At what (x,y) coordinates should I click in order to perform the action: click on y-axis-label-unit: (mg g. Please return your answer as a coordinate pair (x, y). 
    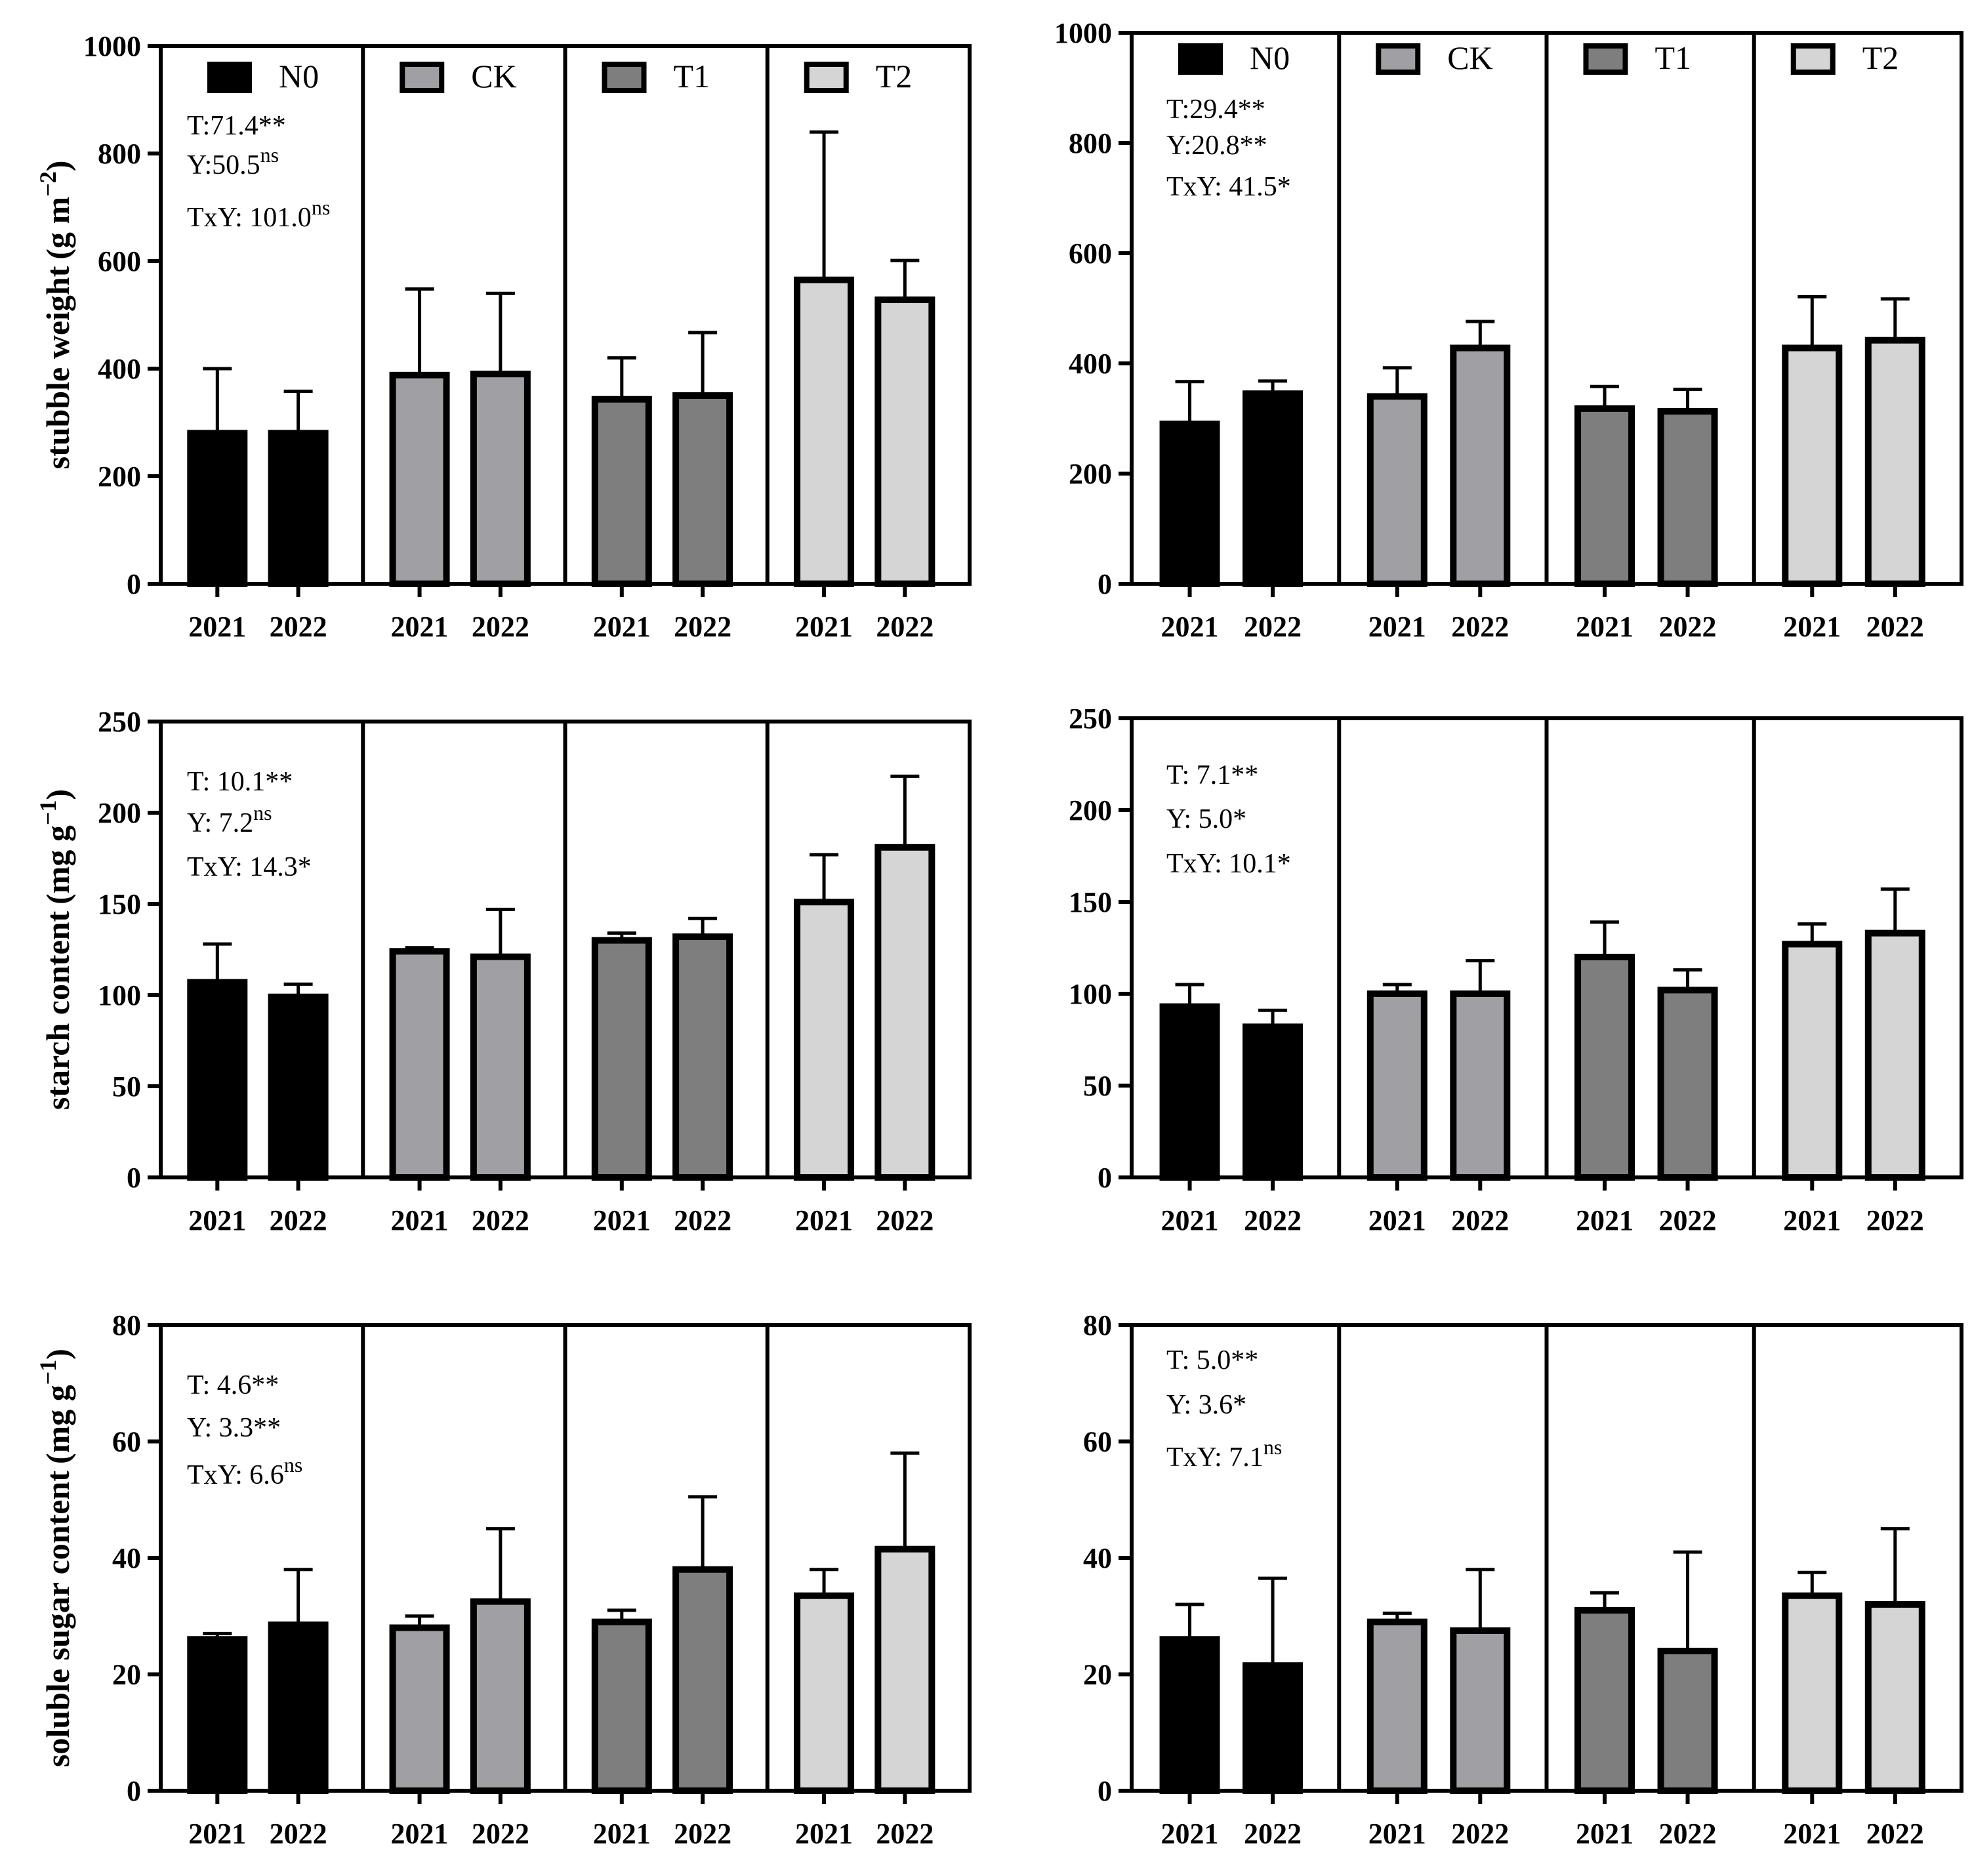
    Looking at the image, I should click on (57, 865).